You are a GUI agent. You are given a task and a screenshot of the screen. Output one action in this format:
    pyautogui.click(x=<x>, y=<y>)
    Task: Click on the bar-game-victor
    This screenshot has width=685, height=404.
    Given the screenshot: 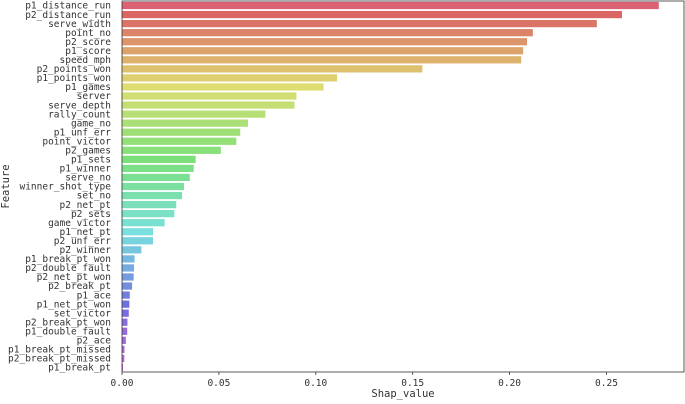 What is the action you would take?
    pyautogui.click(x=143, y=223)
    